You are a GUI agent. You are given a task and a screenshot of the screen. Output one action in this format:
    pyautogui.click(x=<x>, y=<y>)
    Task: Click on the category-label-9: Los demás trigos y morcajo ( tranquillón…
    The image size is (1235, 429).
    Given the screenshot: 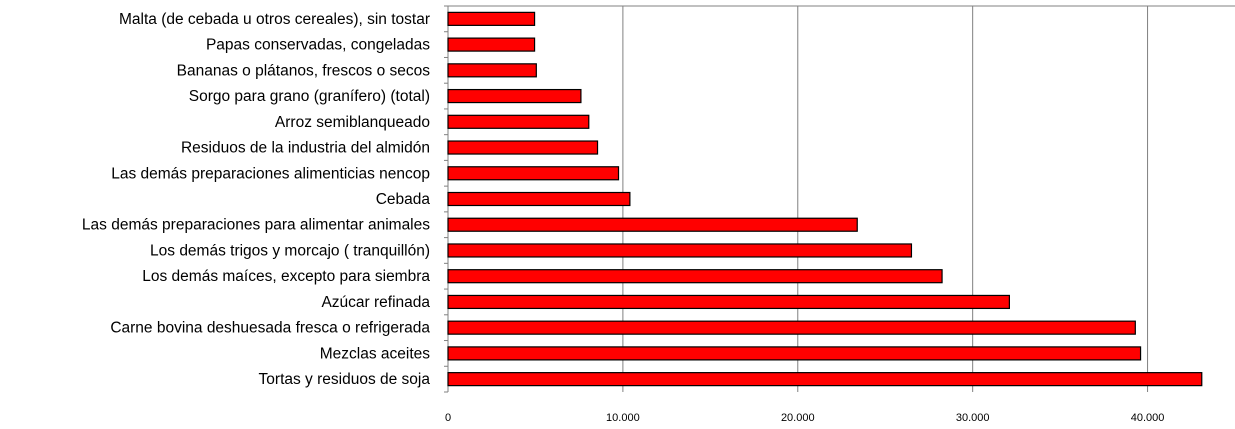 What is the action you would take?
    pyautogui.click(x=290, y=250)
    